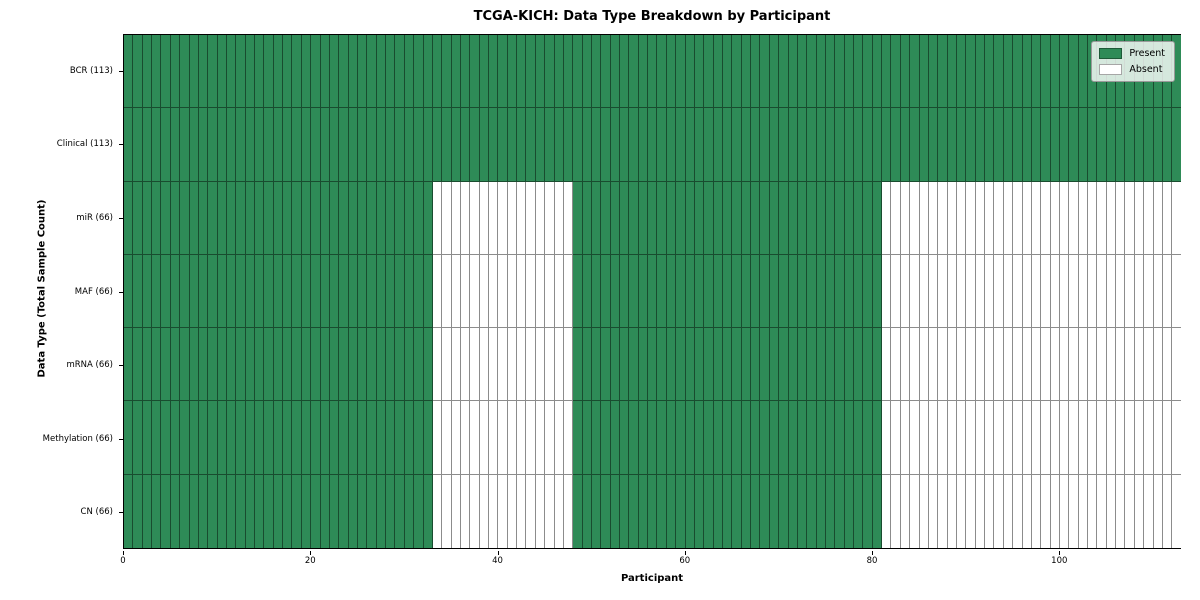 This screenshot has width=1200, height=600. I want to click on x-tick-label: 20, so click(310, 561).